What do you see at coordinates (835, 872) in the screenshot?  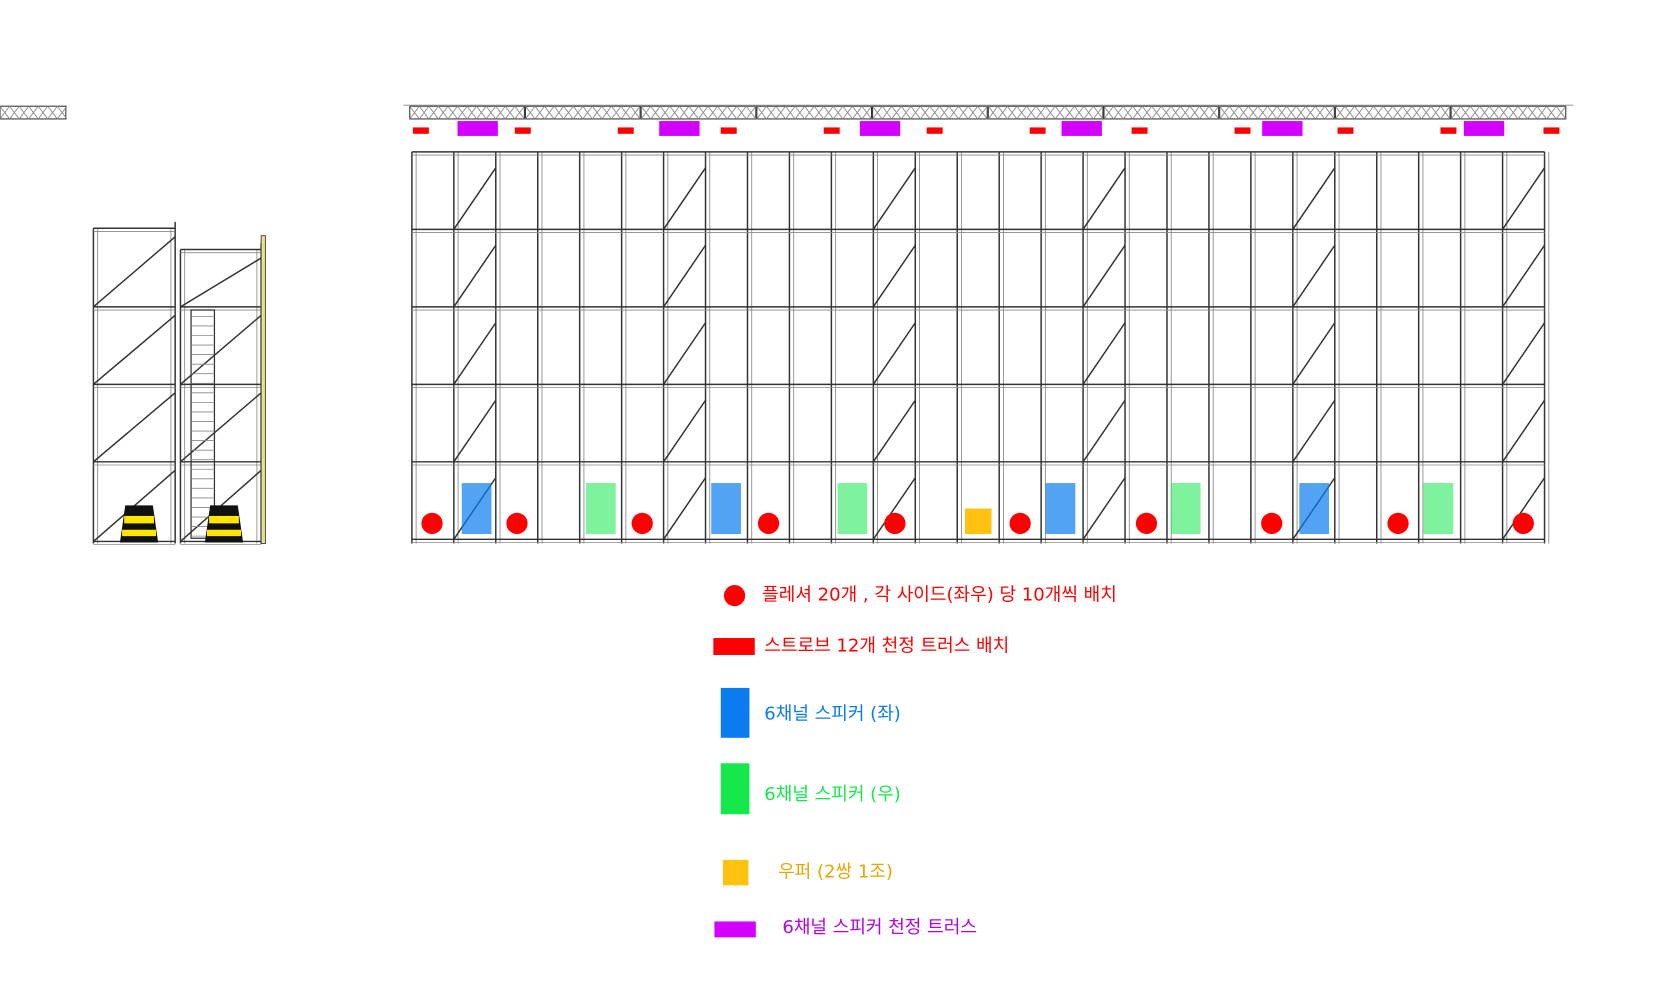 I see `legend-text: 우퍼 (2쌍 1조)` at bounding box center [835, 872].